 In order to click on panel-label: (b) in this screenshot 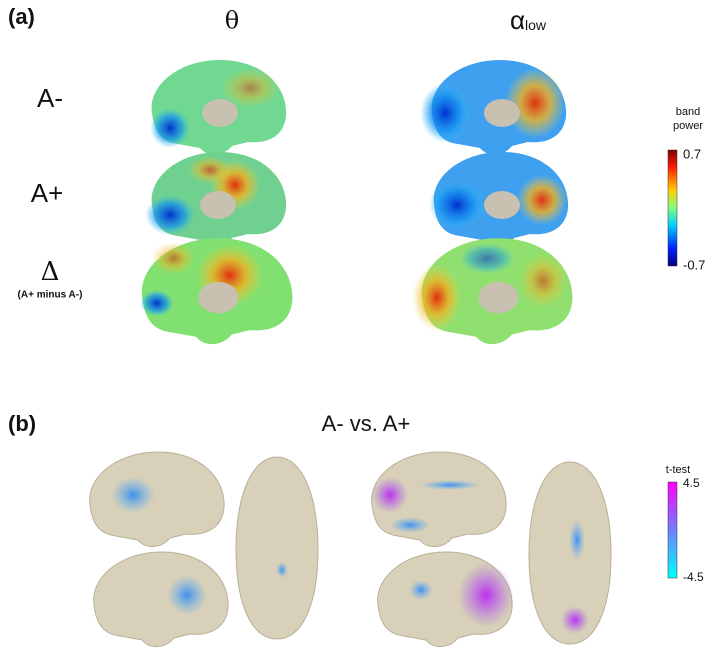, I will do `click(22, 423)`.